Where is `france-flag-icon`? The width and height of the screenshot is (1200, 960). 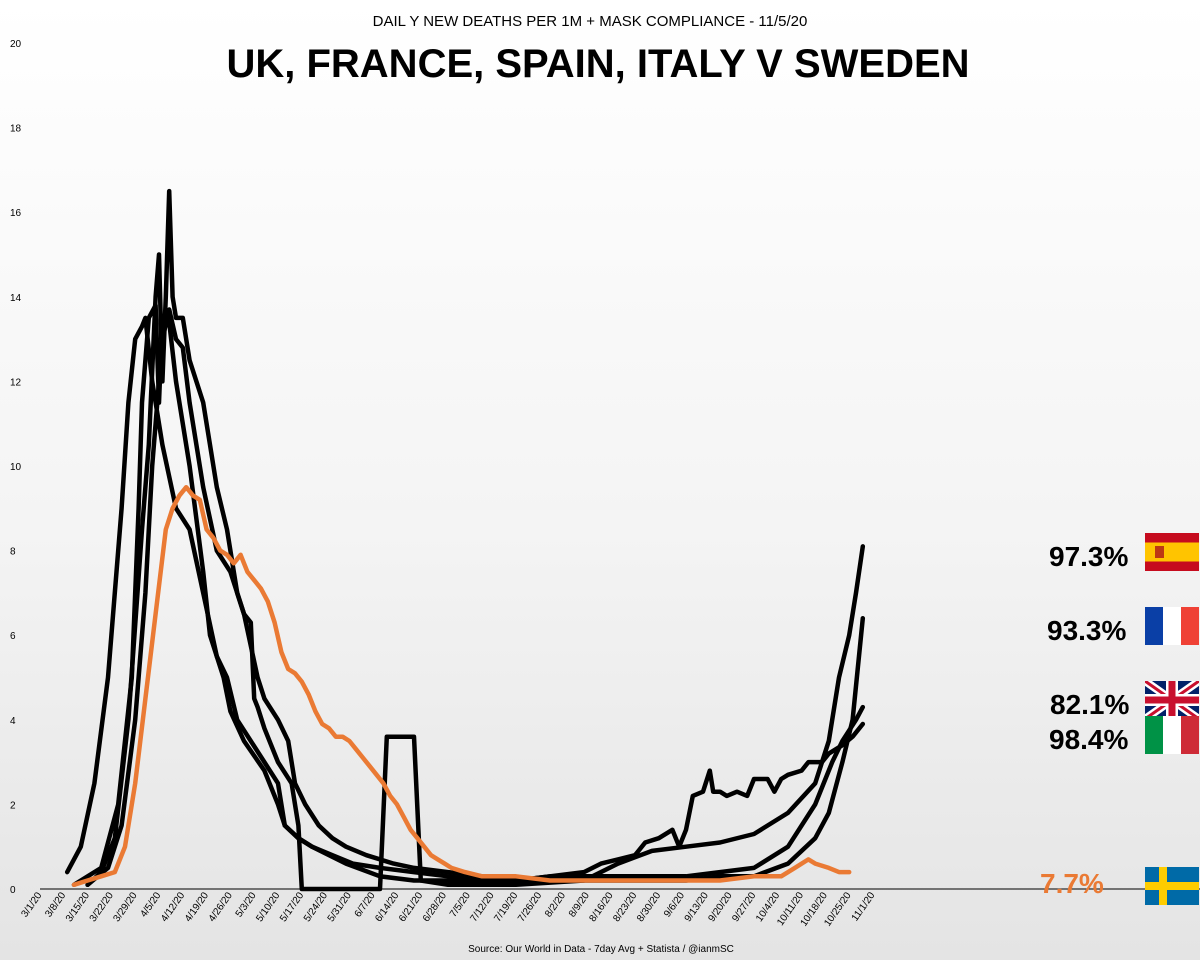
france-flag-icon is located at coordinates (1172, 626).